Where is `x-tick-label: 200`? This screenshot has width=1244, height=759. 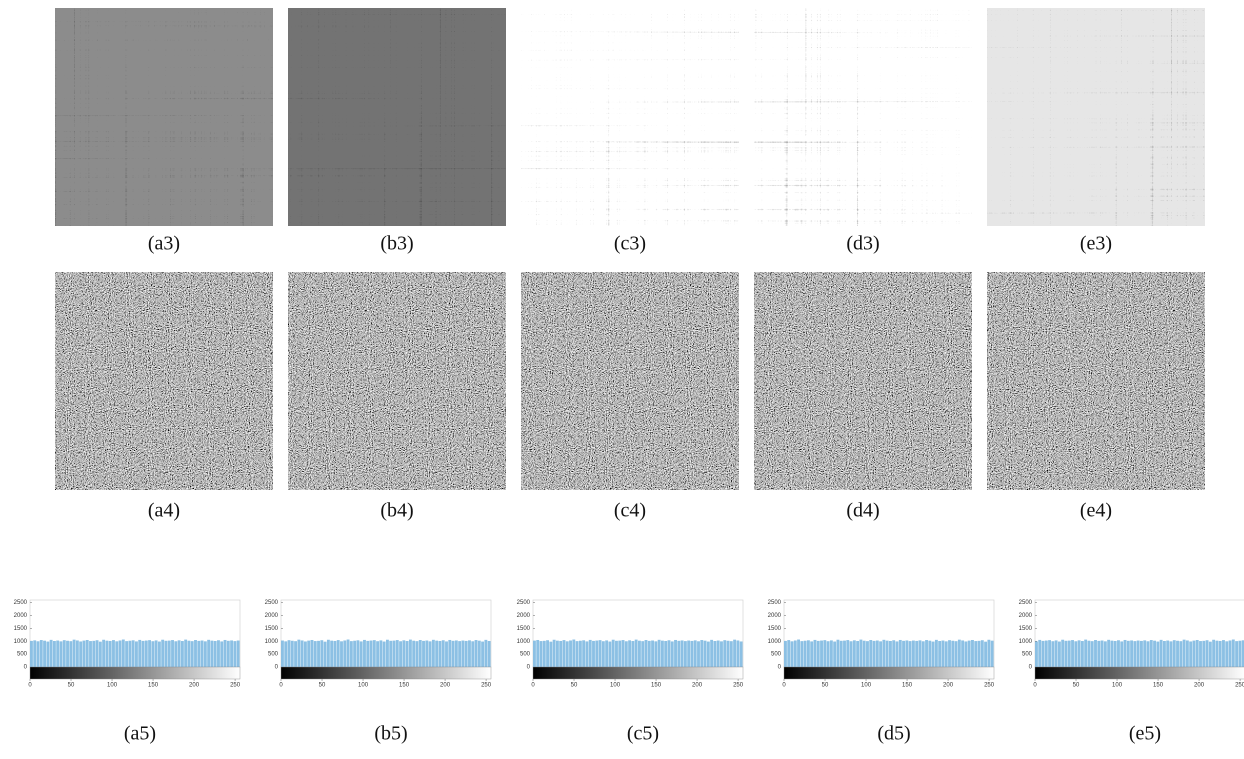 x-tick-label: 200 is located at coordinates (948, 686).